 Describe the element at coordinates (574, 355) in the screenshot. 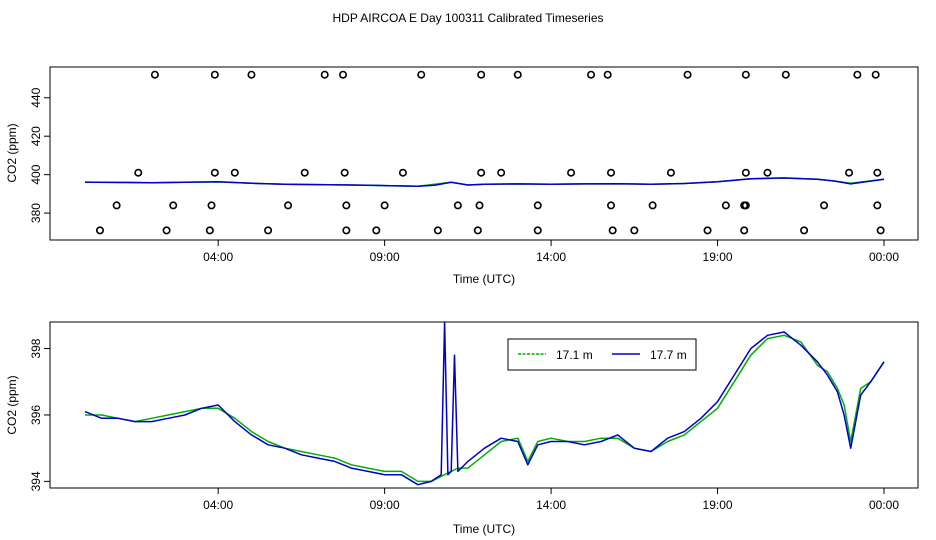

I see `legend-label-17-1-m: 17.1 m` at that location.